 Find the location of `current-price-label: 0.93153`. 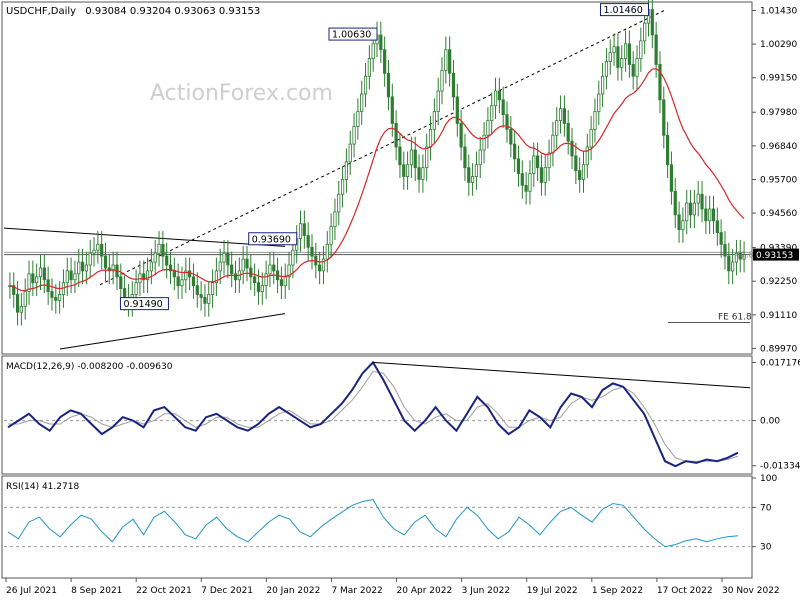

current-price-label: 0.93153 is located at coordinates (774, 256).